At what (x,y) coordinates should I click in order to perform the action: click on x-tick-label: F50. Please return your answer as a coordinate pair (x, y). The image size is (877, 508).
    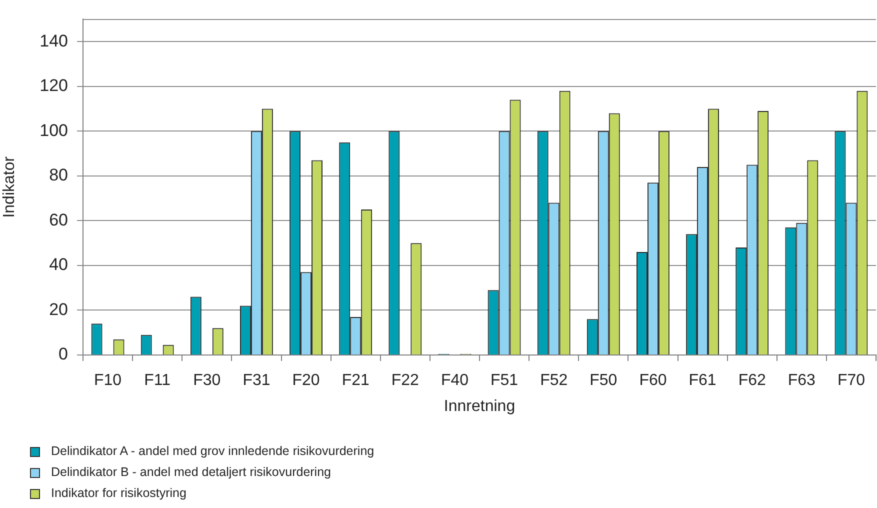
    Looking at the image, I should click on (604, 381).